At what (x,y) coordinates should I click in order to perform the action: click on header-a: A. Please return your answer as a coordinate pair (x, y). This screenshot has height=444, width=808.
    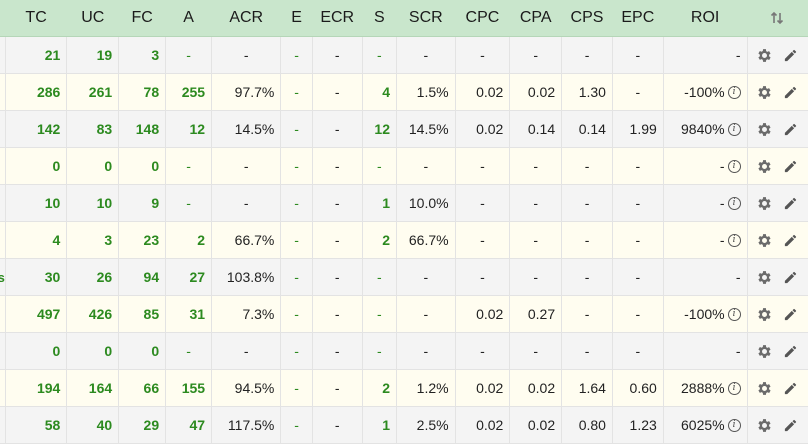
    Looking at the image, I should click on (189, 18).